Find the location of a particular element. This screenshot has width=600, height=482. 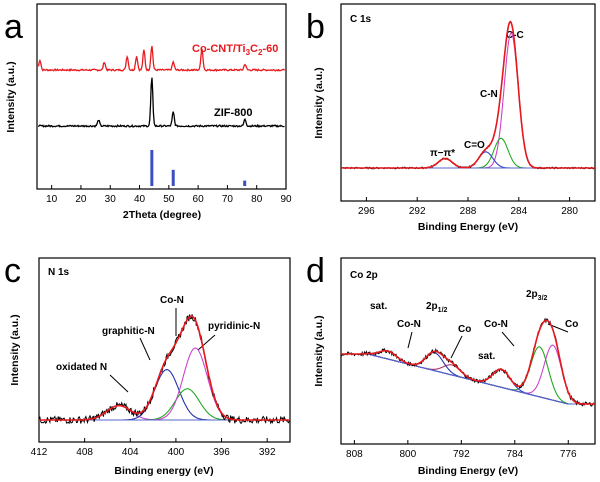

x-tick-label: 284 is located at coordinates (518, 211).